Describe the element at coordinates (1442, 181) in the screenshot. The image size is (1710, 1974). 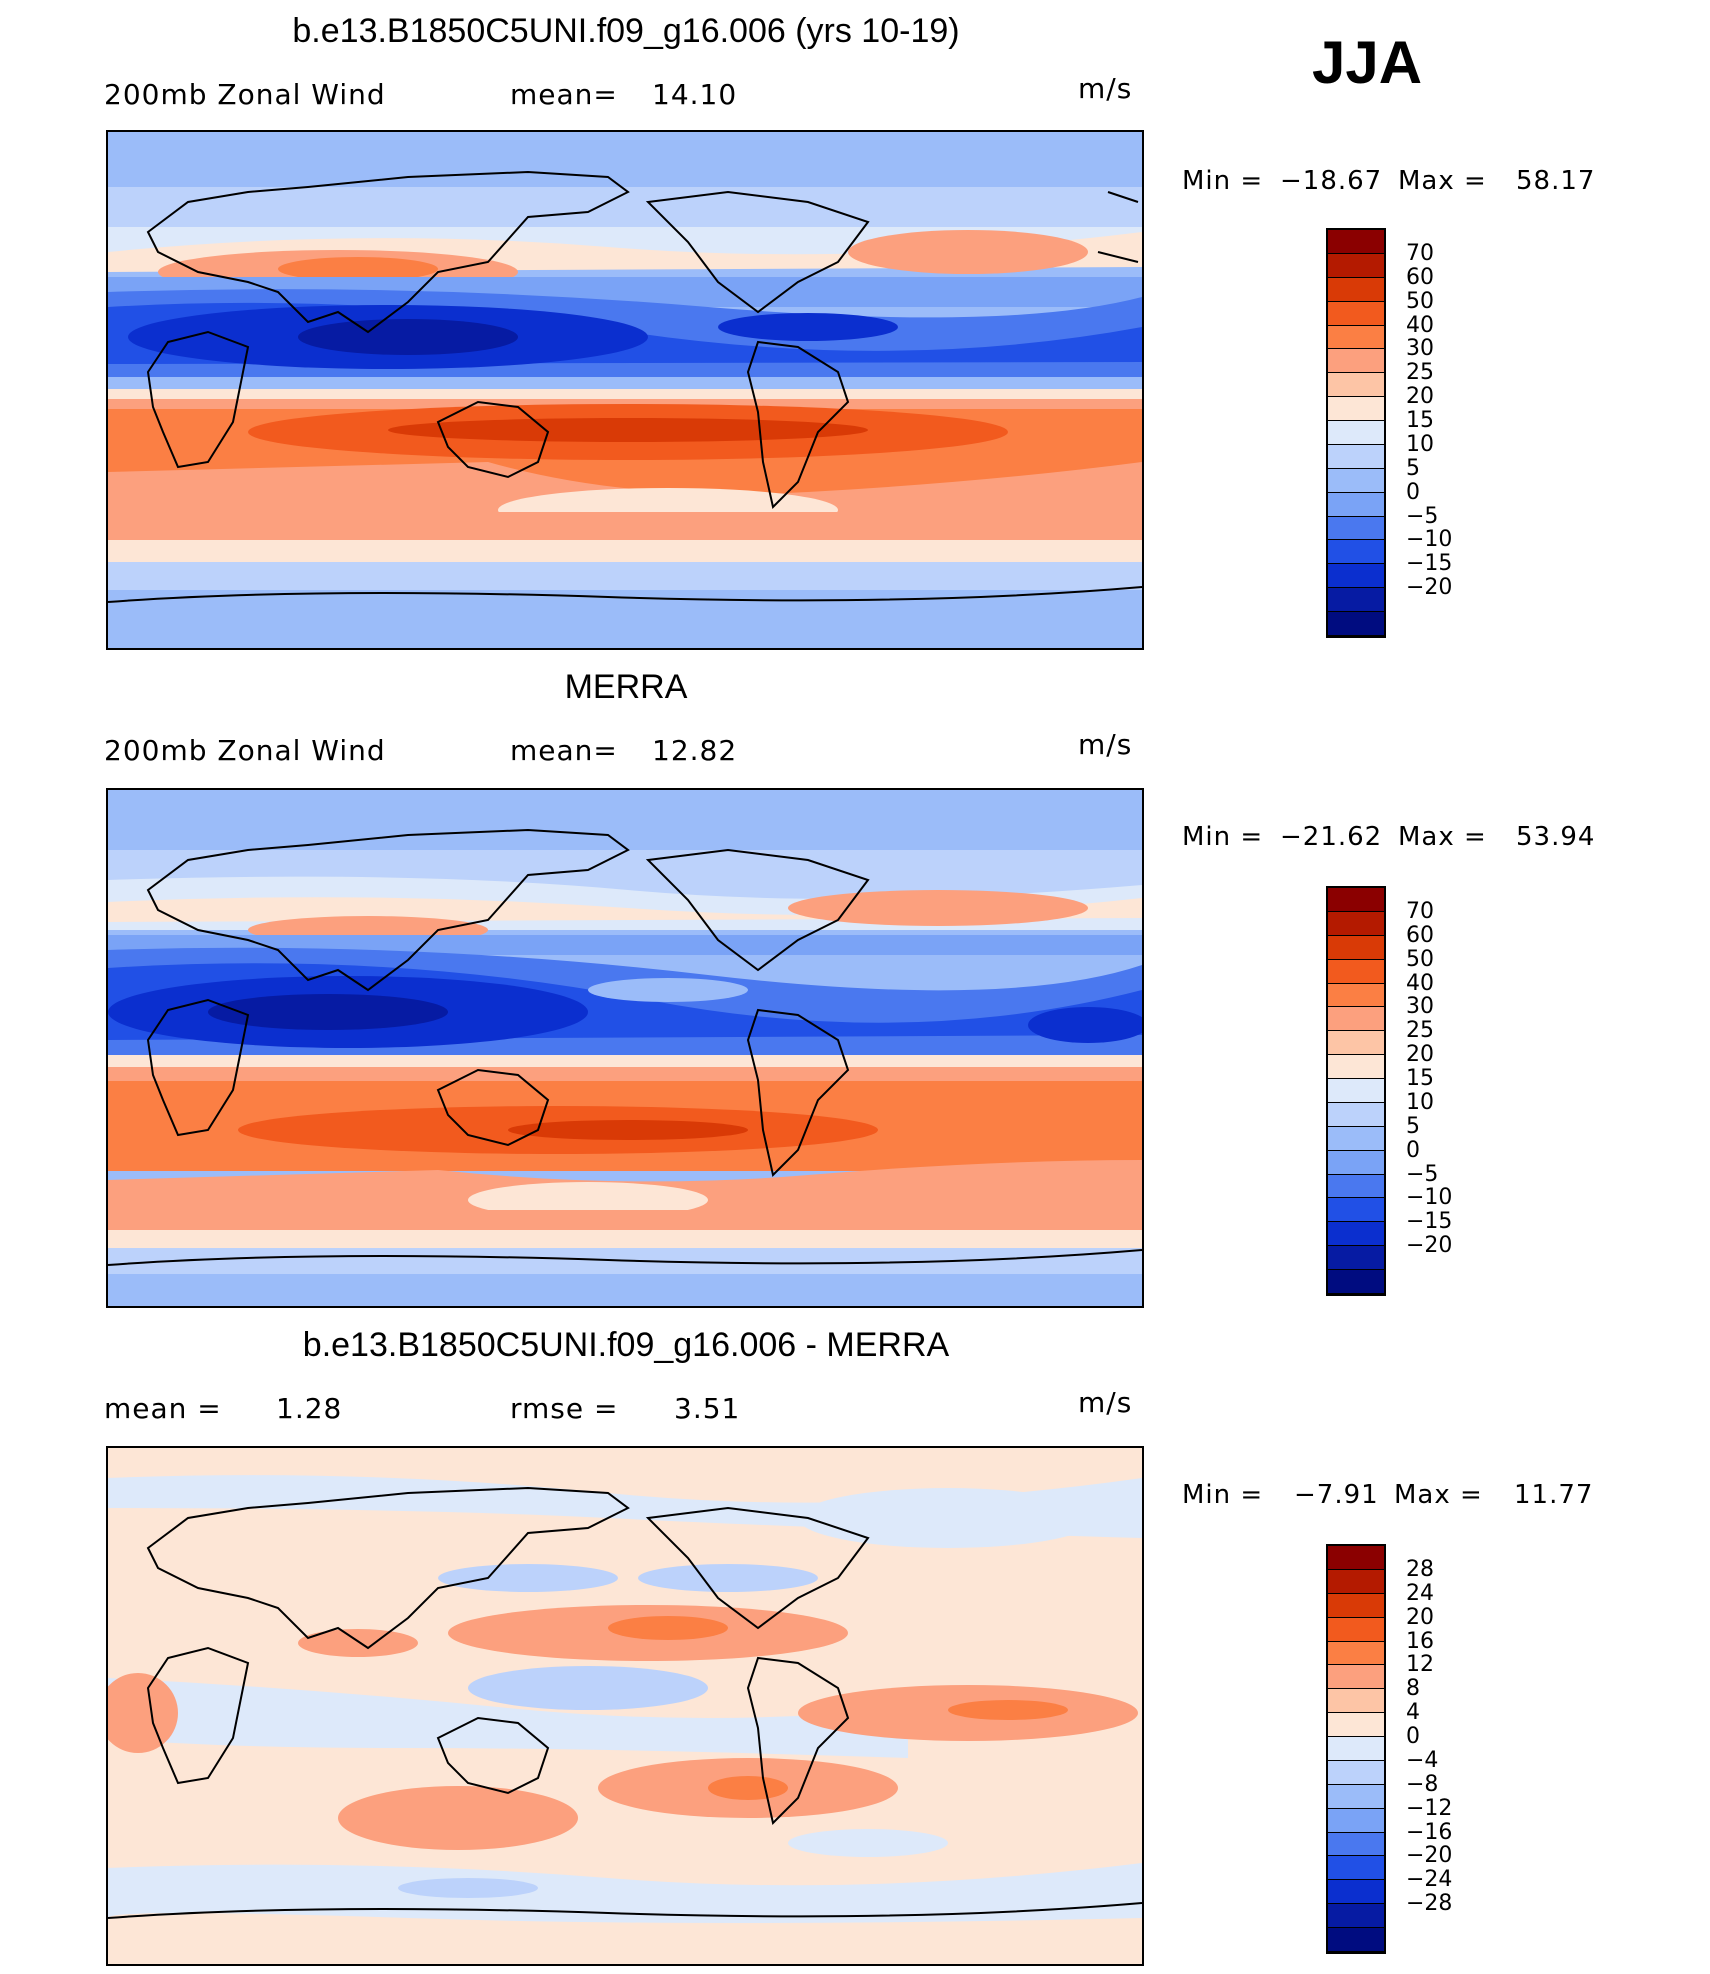
I see `panel1-max-label: Max =` at that location.